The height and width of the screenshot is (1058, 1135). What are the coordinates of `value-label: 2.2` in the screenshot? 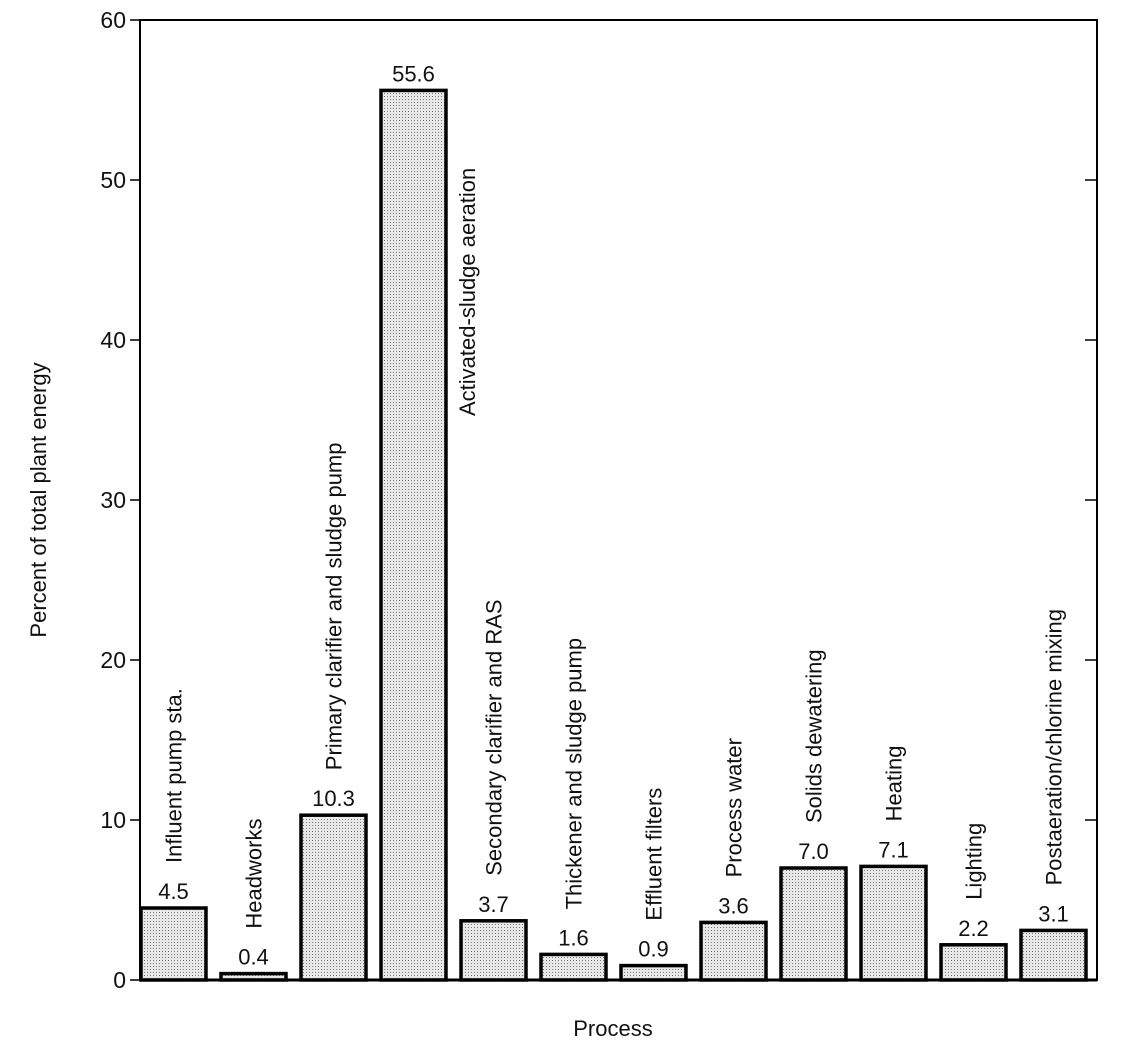 It's located at (973, 928).